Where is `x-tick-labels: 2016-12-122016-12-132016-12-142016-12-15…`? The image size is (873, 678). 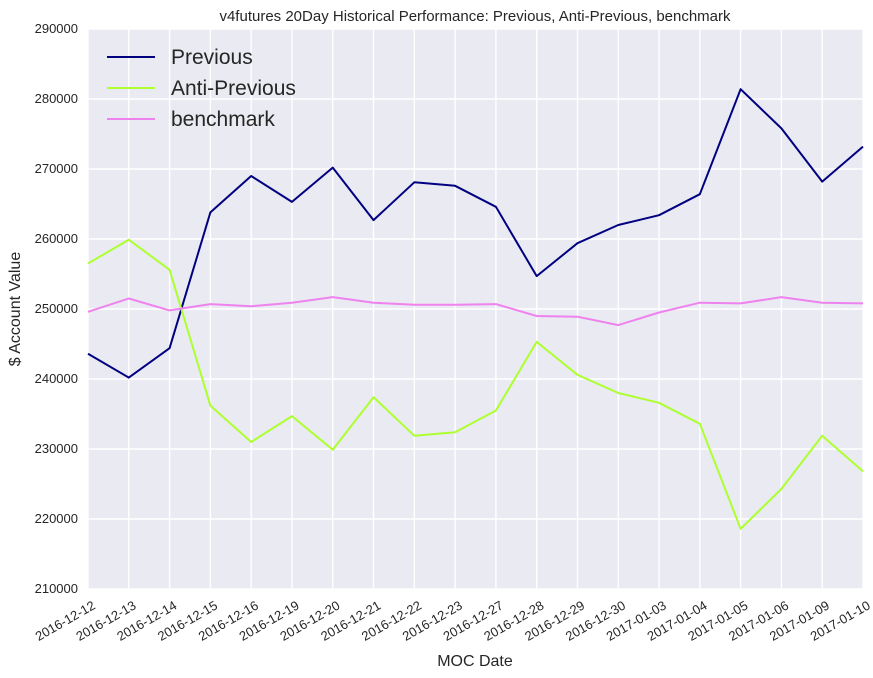
x-tick-labels: 2016-12-122016-12-132016-12-142016-12-15… is located at coordinates (453, 621).